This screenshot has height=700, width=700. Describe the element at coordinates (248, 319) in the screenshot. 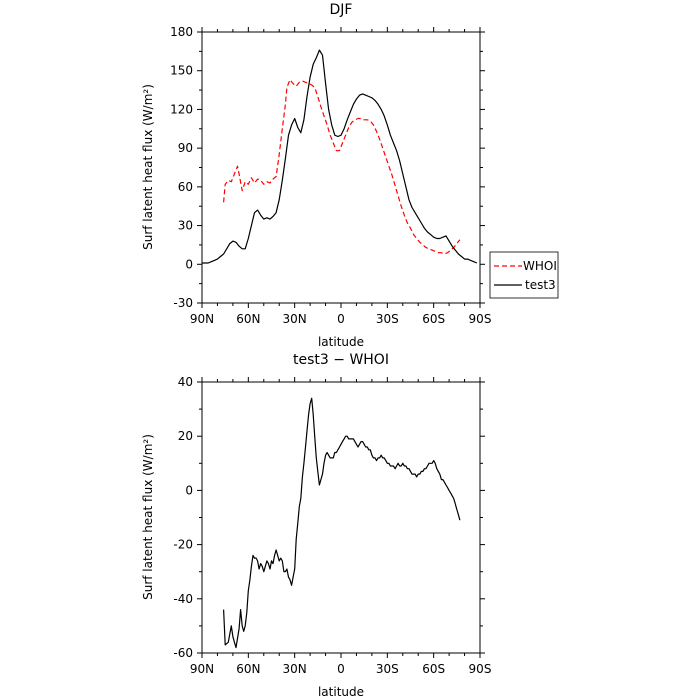

I see `top-x-tick-label: 60N` at that location.